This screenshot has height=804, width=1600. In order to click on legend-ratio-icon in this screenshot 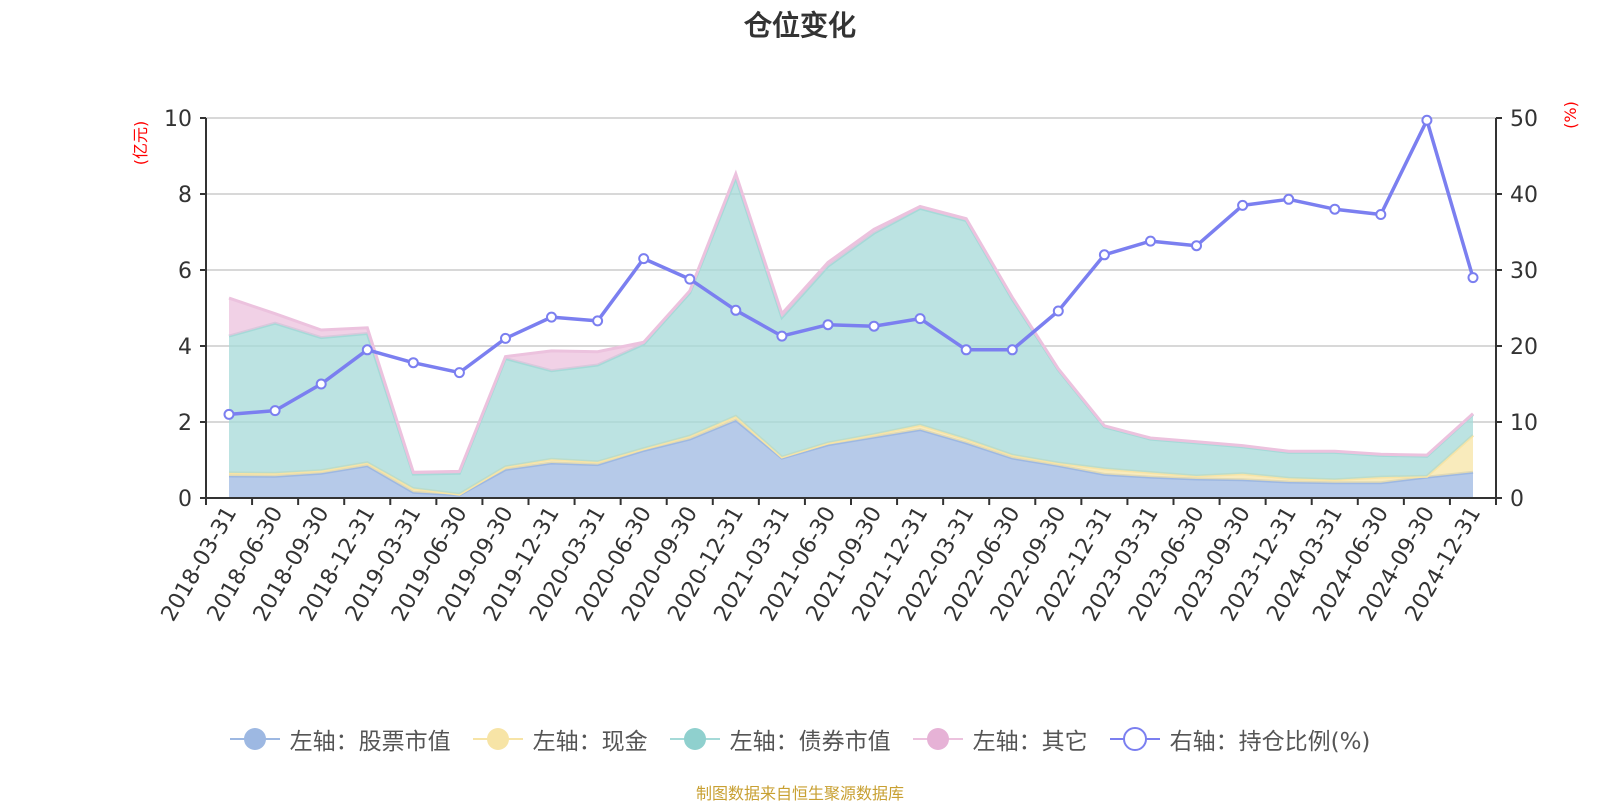, I will do `click(1134, 739)`.